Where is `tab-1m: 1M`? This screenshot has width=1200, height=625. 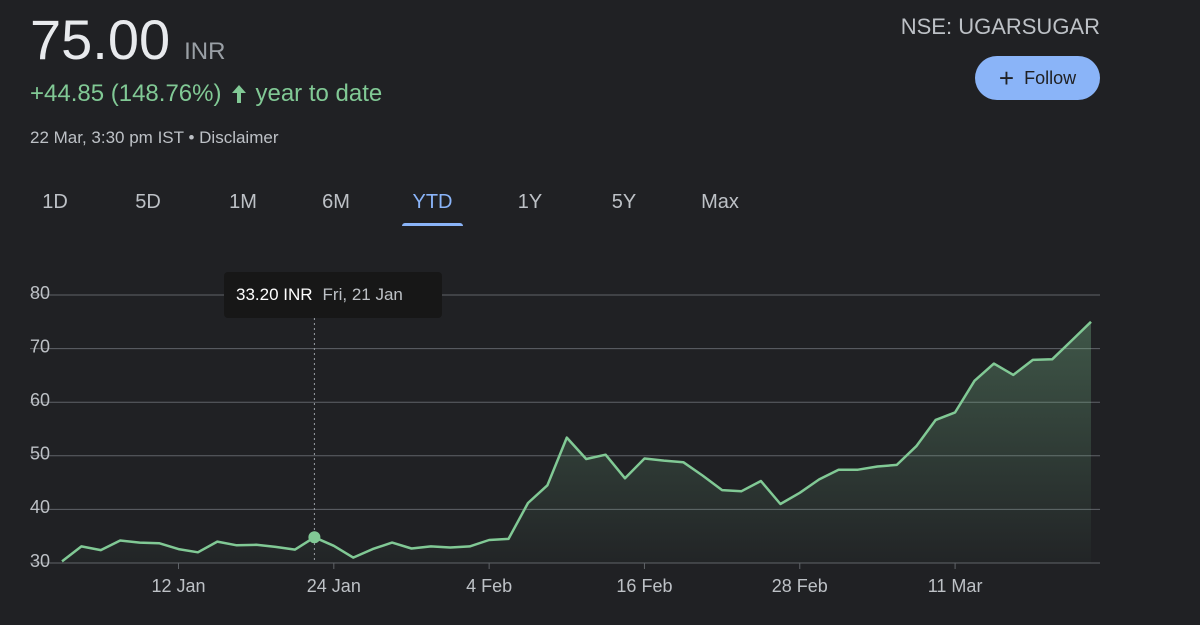
tab-1m: 1M is located at coordinates (243, 201).